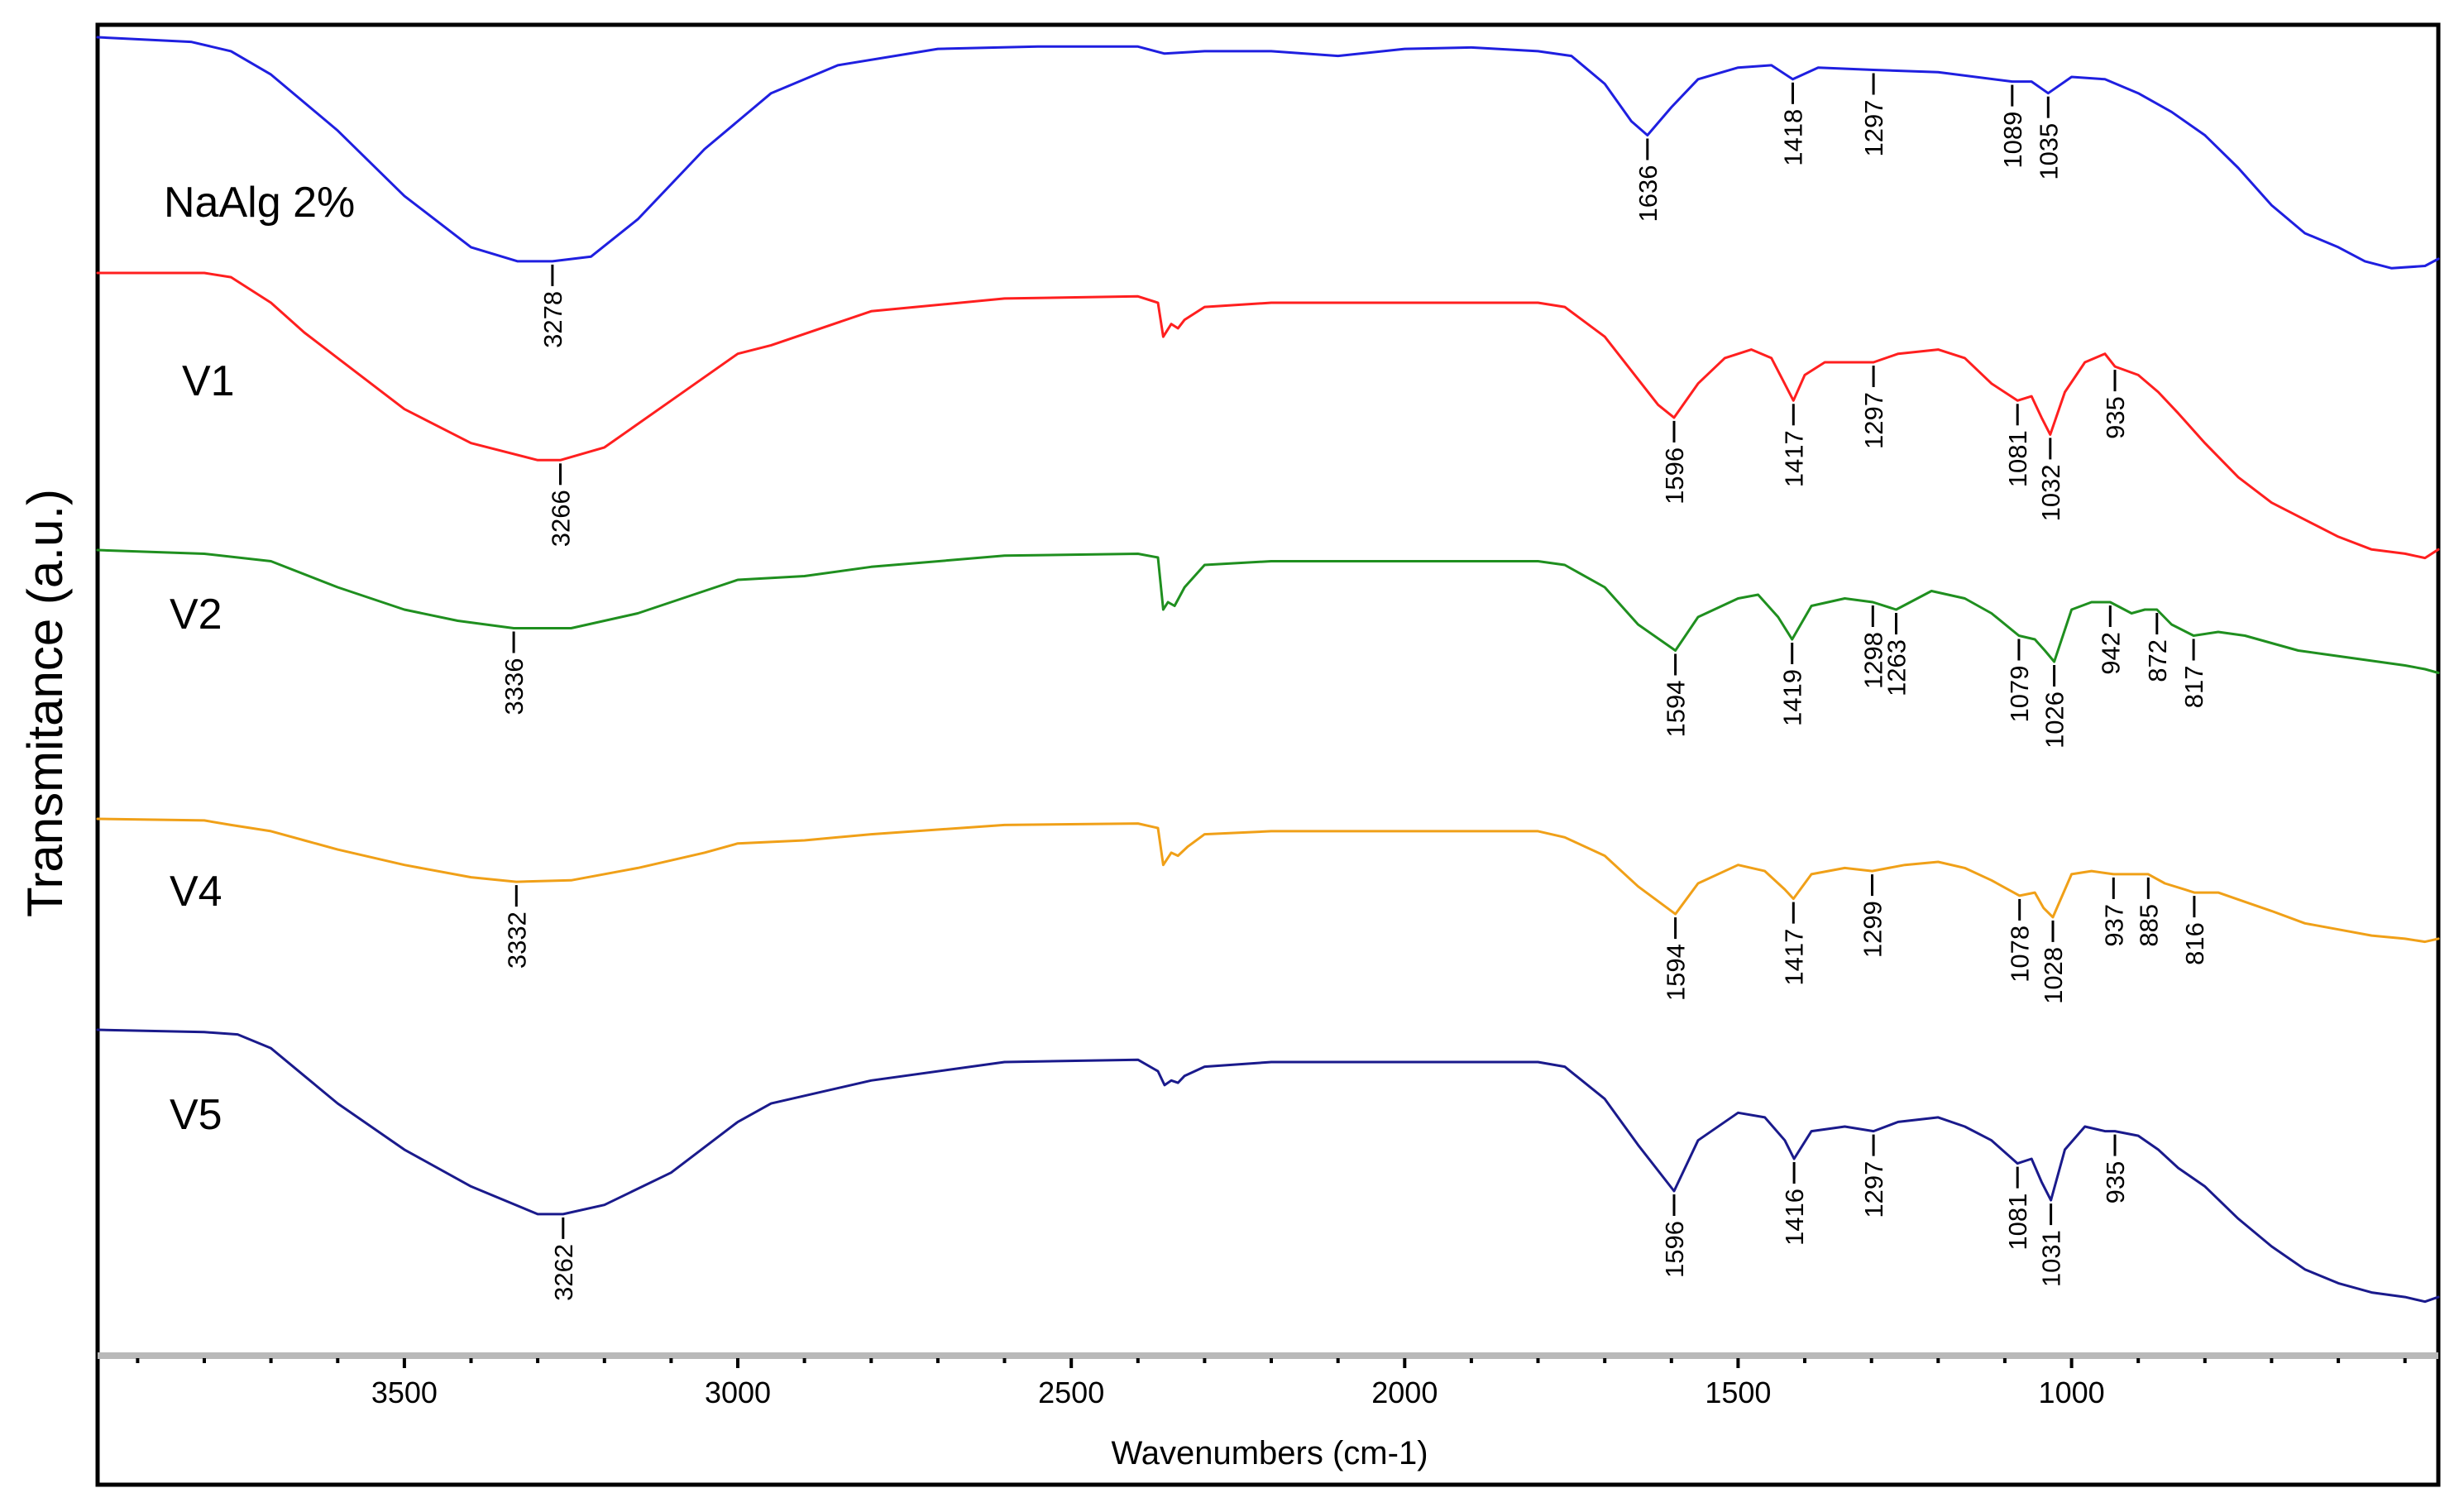 Image resolution: width=2459 pixels, height=1512 pixels. What do you see at coordinates (2051, 1258) in the screenshot?
I see `peak-label: 1031` at bounding box center [2051, 1258].